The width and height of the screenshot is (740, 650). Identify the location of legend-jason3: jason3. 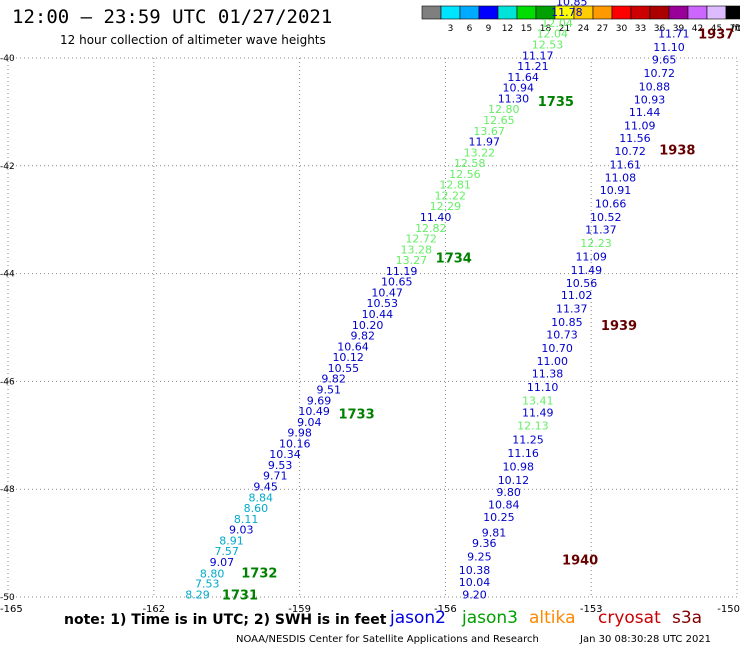
(490, 618).